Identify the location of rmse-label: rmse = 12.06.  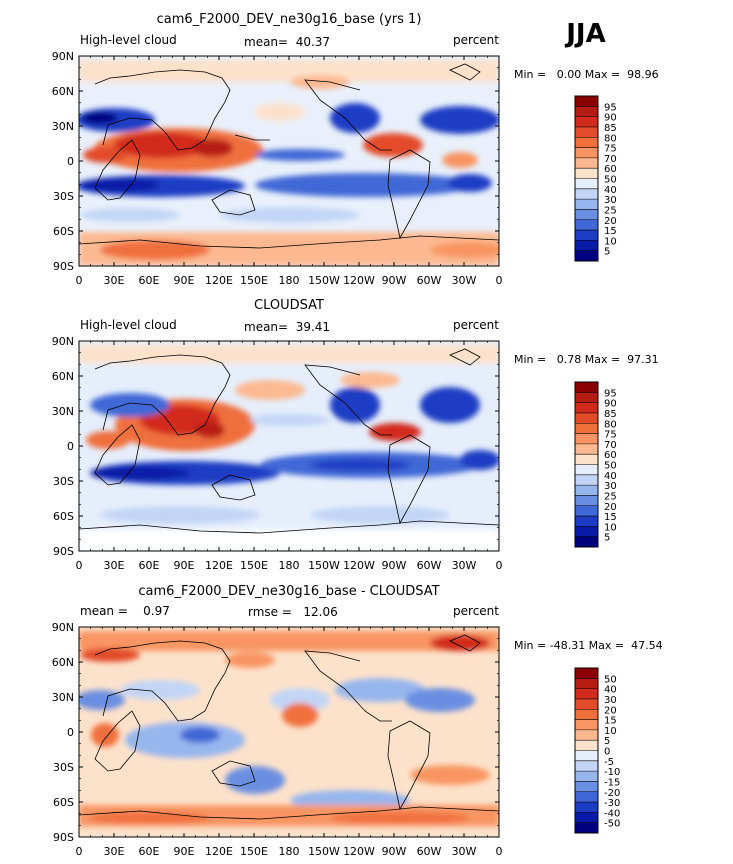
(293, 612).